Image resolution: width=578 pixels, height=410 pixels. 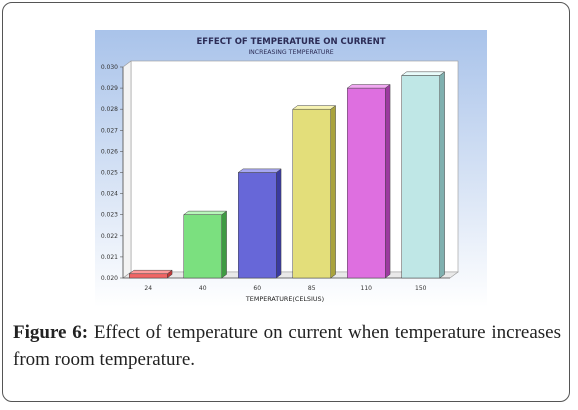 I want to click on x-tick-label: 24, so click(x=148, y=288).